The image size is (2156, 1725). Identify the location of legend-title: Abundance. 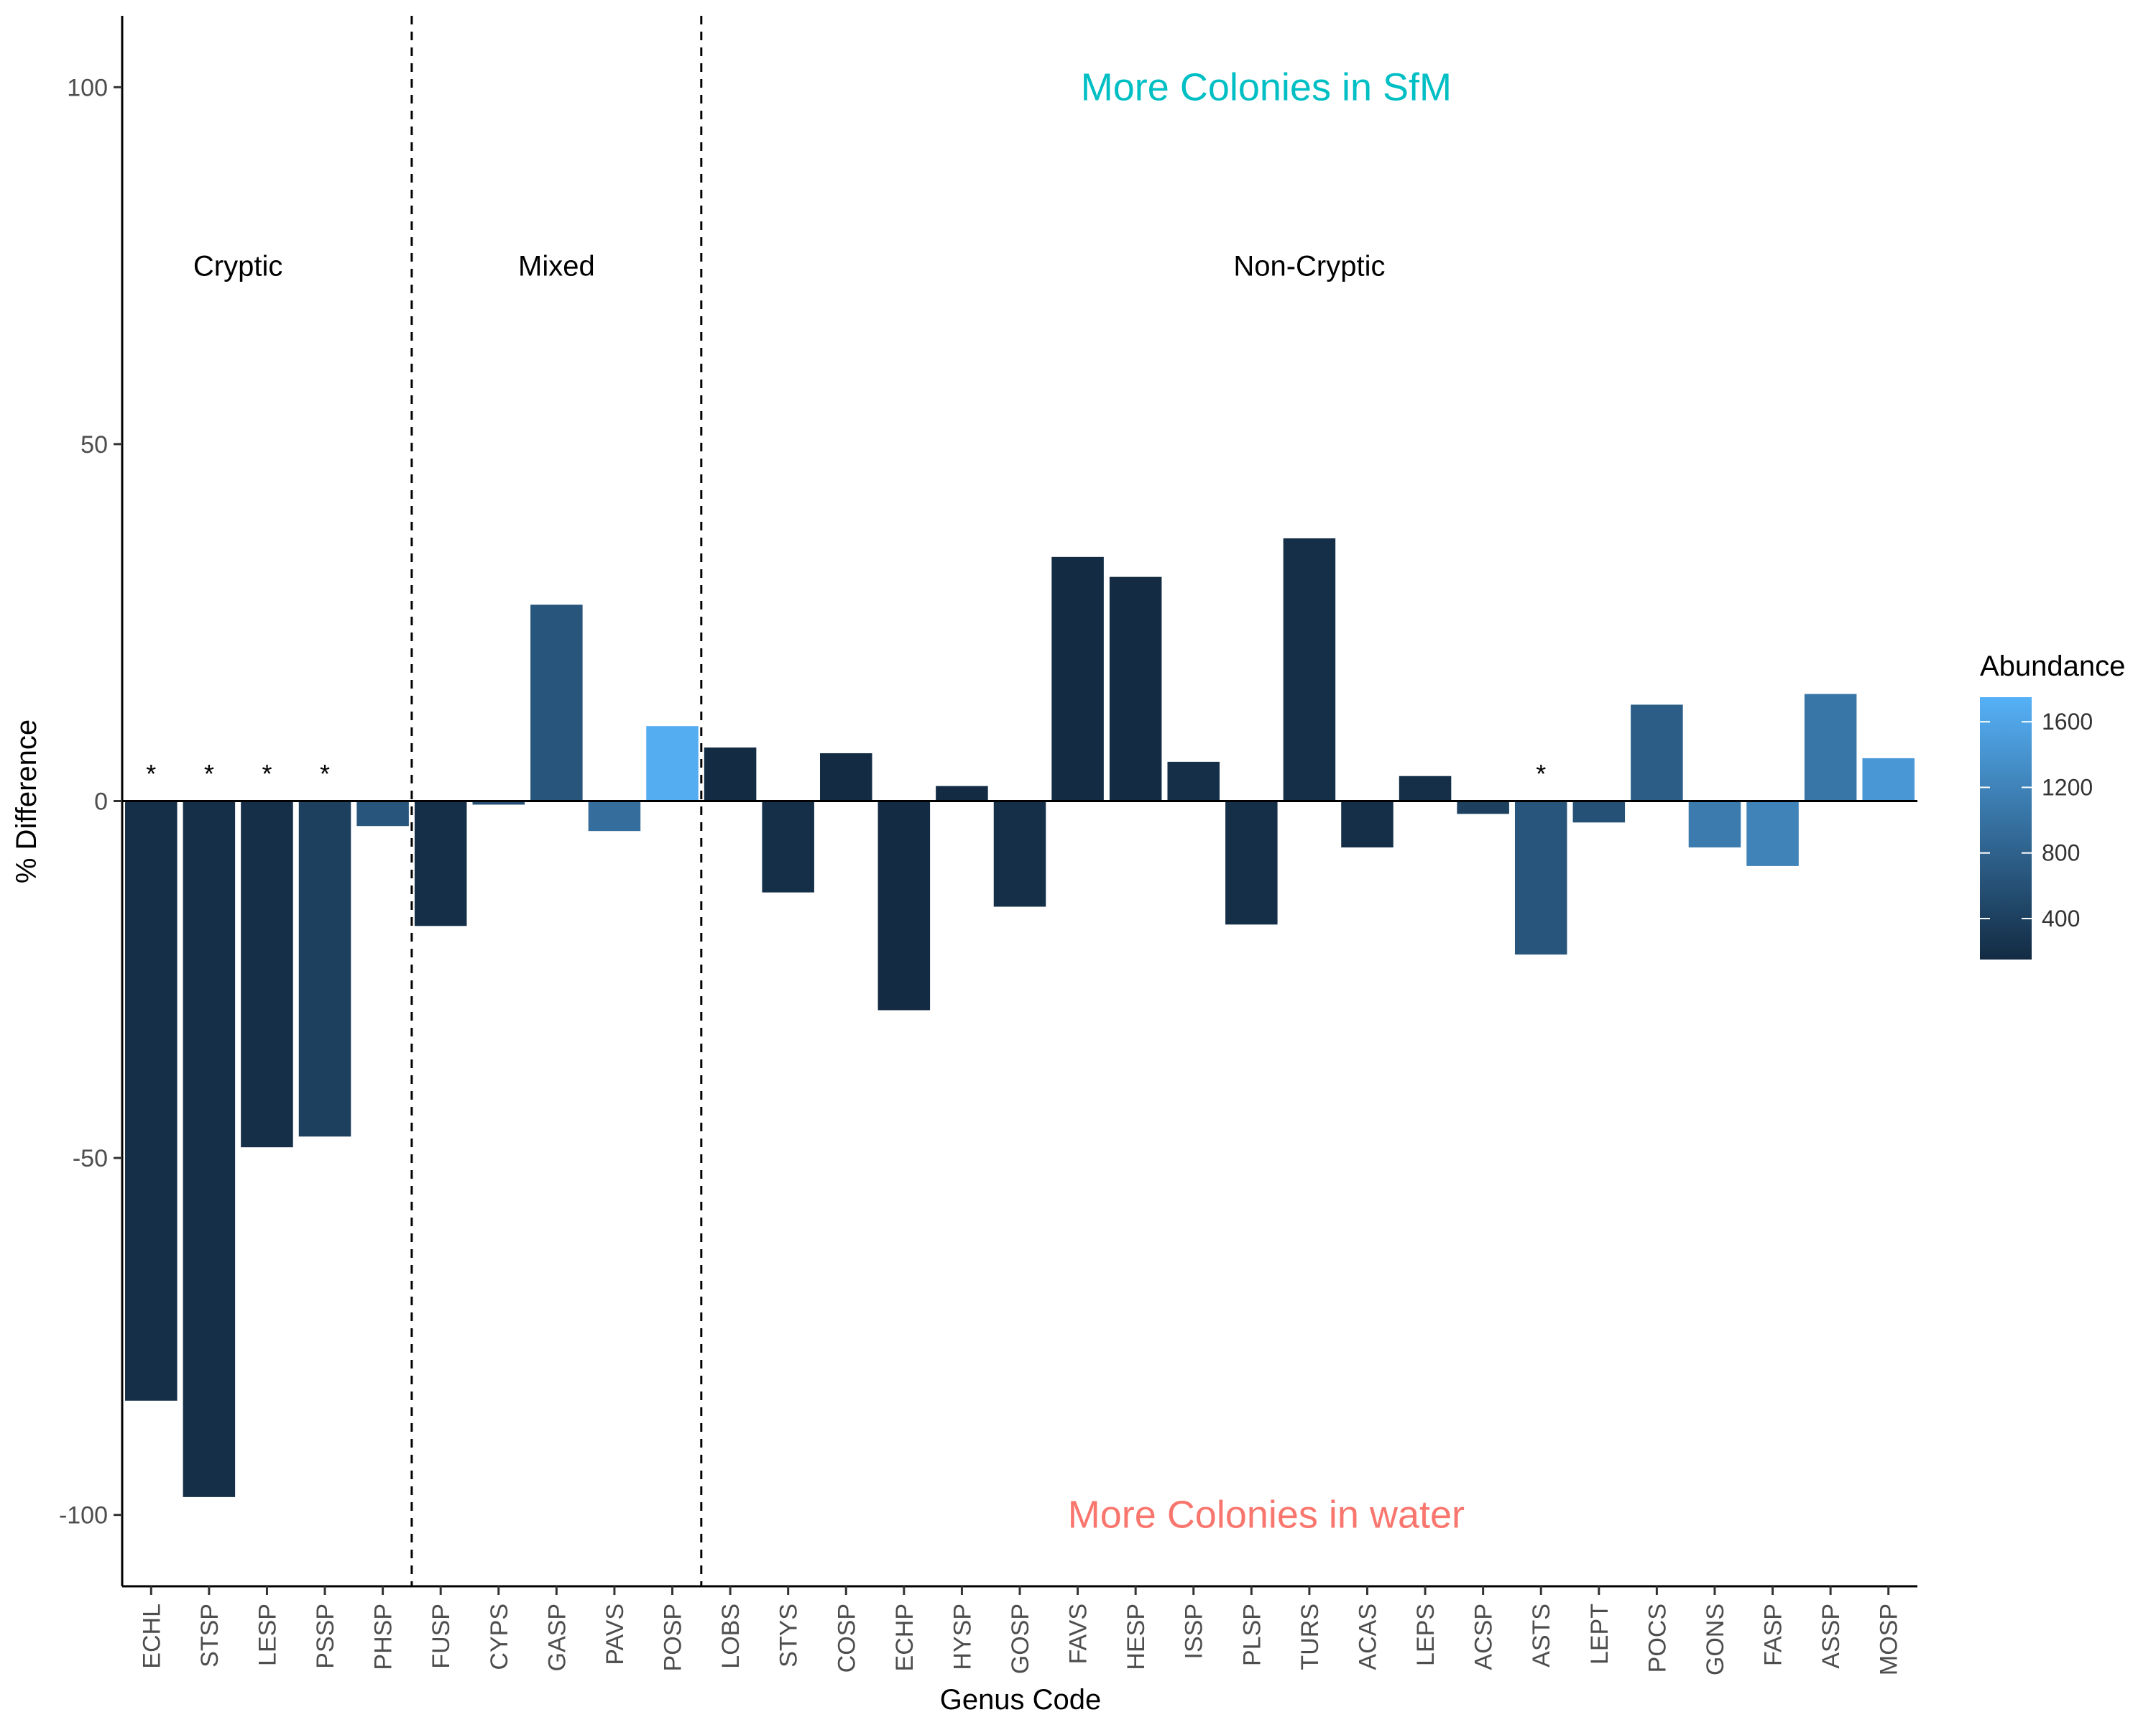
(2052, 666).